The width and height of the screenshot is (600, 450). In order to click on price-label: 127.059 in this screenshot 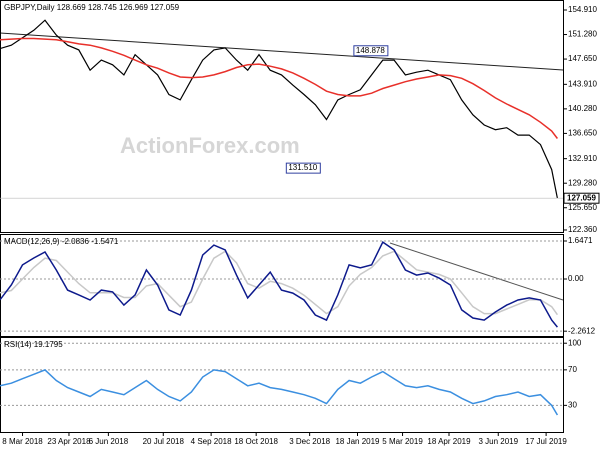, I will do `click(581, 197)`.